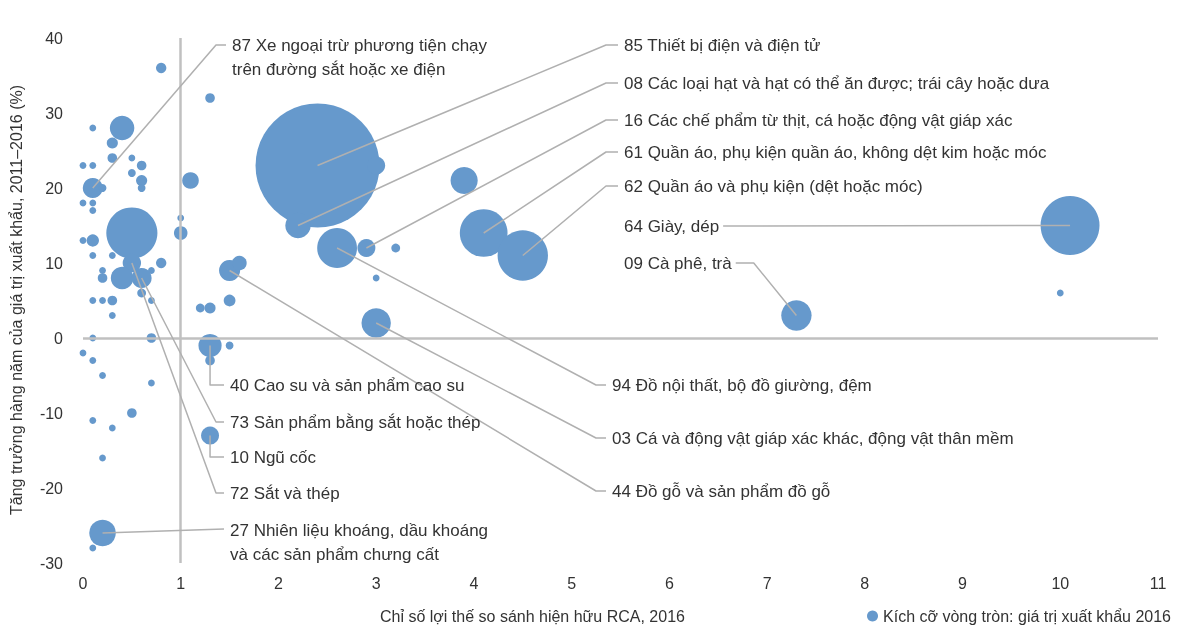 Image resolution: width=1180 pixels, height=637 pixels. Describe the element at coordinates (51, 413) in the screenshot. I see `y-tick-label: -10` at that location.